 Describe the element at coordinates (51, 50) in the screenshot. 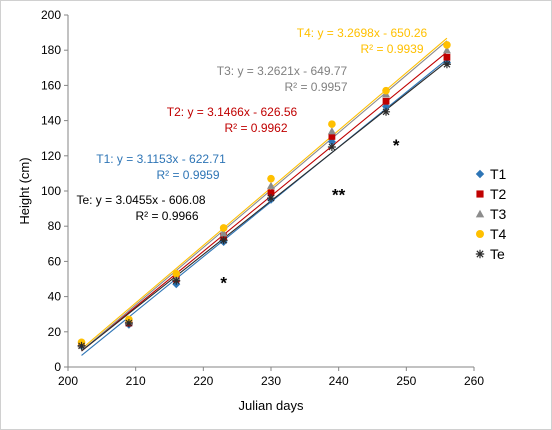

I see `y-tick-label: 180` at that location.